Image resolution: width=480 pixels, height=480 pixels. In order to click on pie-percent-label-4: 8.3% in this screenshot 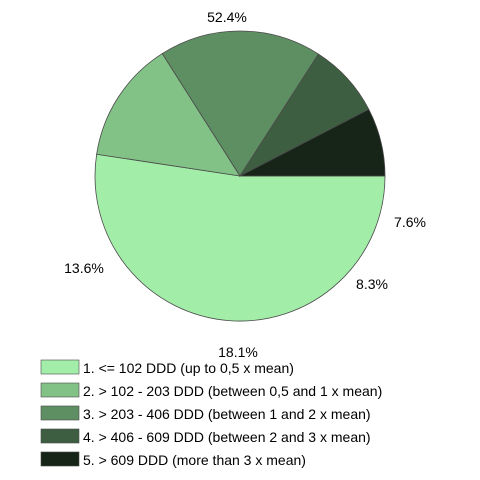, I will do `click(372, 284)`.